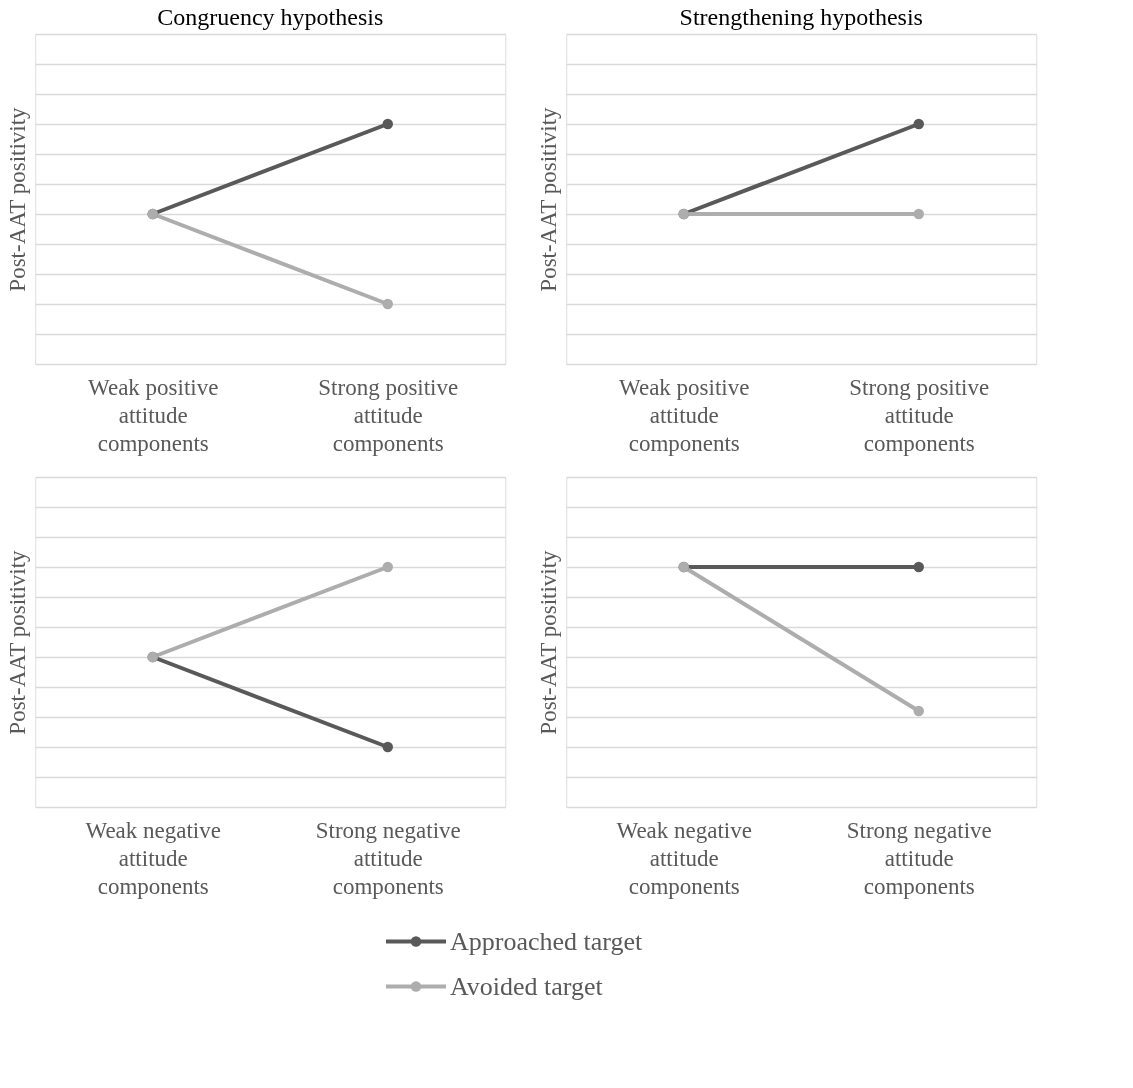 The height and width of the screenshot is (1088, 1133). What do you see at coordinates (270, 17) in the screenshot?
I see `chart-title: Congruency hypothesis` at bounding box center [270, 17].